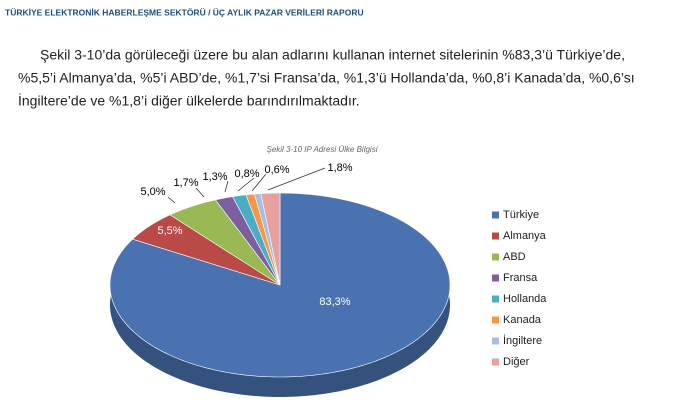 This screenshot has height=410, width=697. I want to click on data-label: 1,3%, so click(214, 177).